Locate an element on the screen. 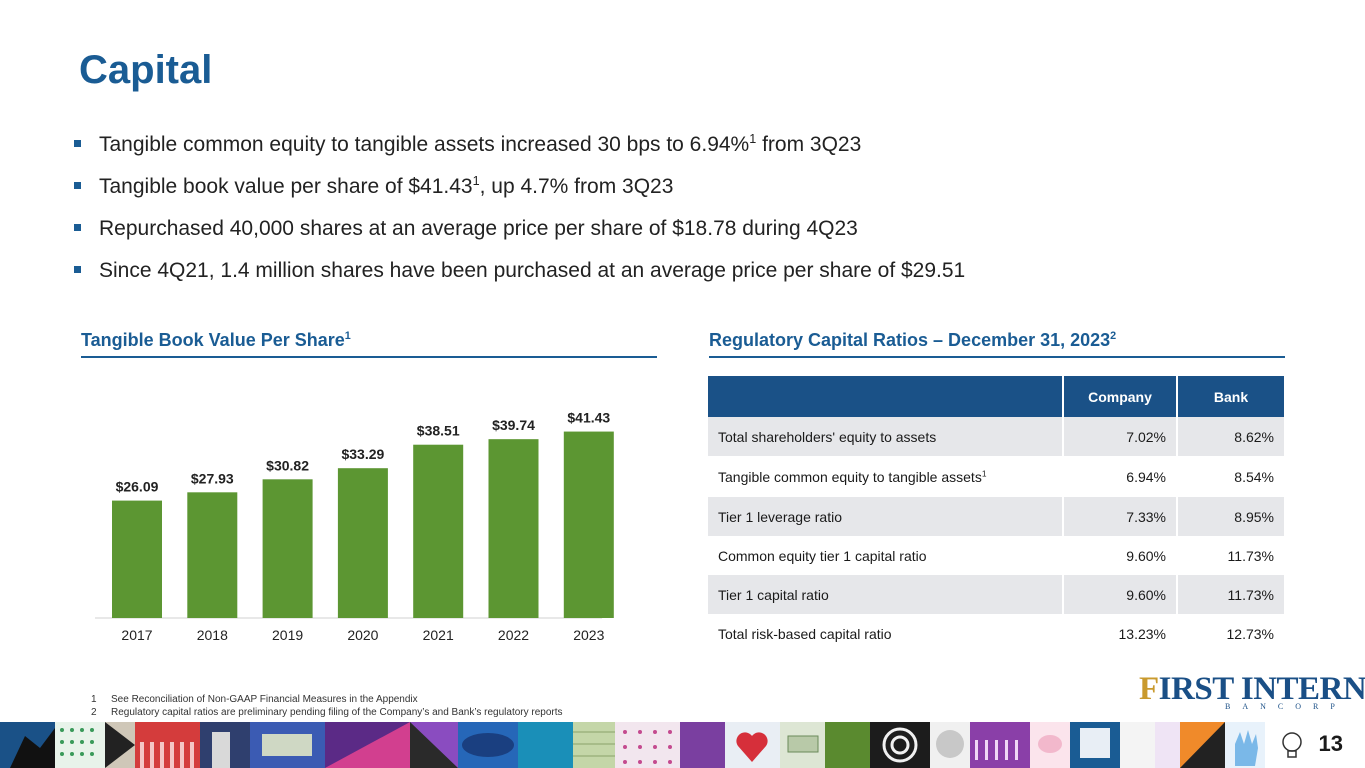  x-tick-label-2020: 2020 is located at coordinates (362, 635).